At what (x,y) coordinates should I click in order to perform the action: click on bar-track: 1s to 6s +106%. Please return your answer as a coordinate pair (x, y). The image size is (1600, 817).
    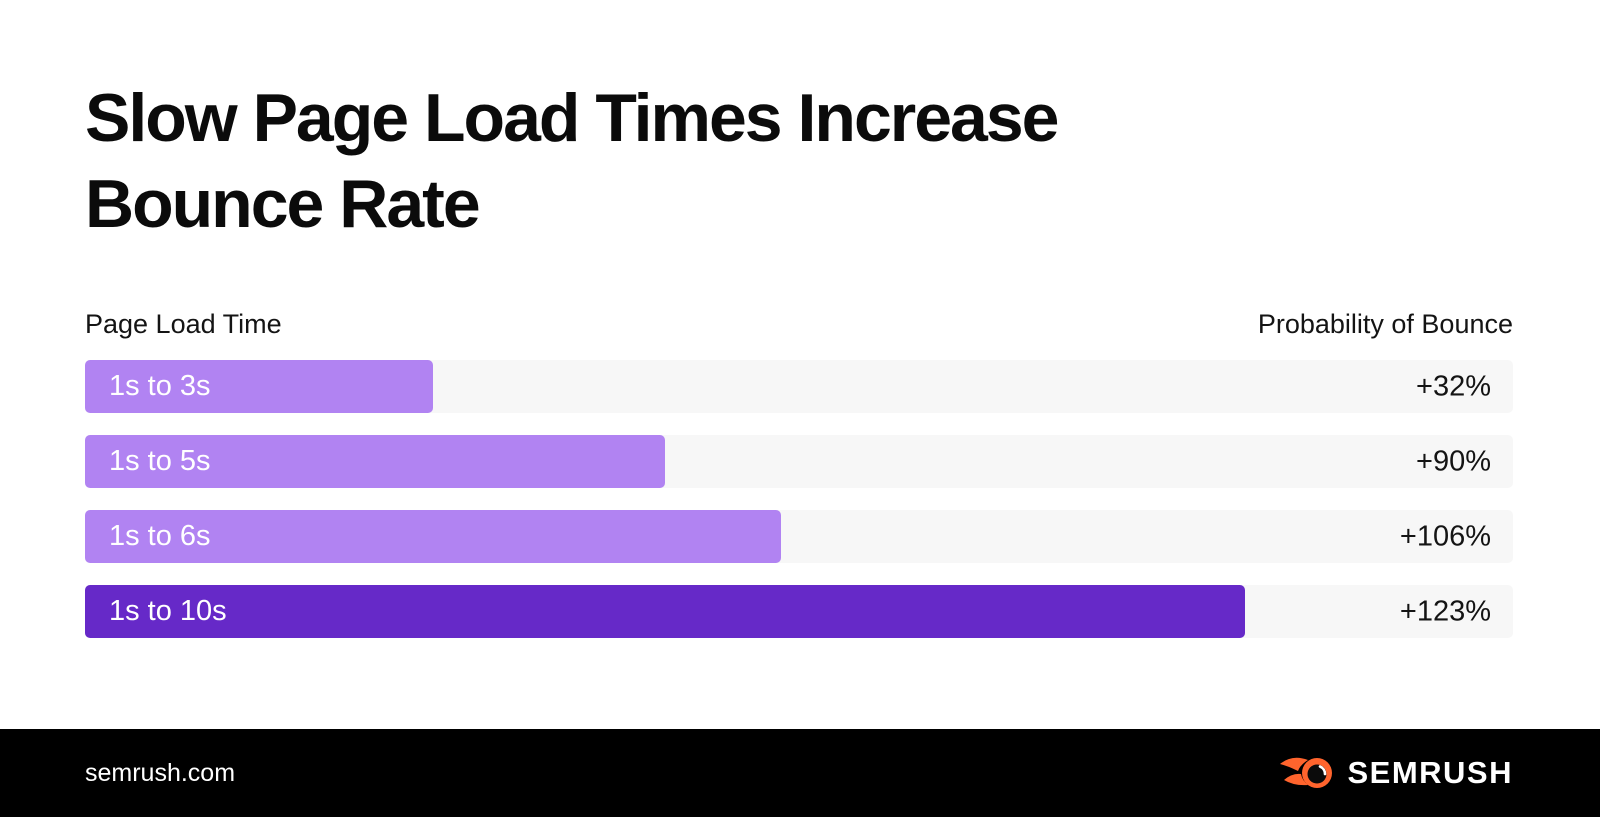
    Looking at the image, I should click on (799, 537).